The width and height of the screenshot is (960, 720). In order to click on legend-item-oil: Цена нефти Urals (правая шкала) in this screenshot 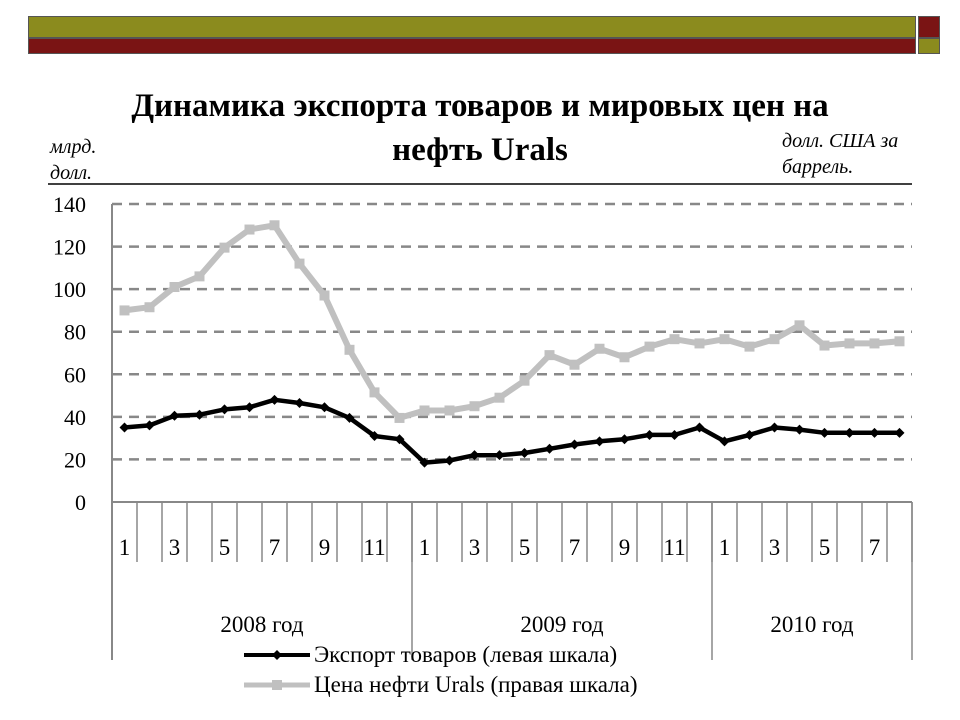, I will do `click(441, 685)`.